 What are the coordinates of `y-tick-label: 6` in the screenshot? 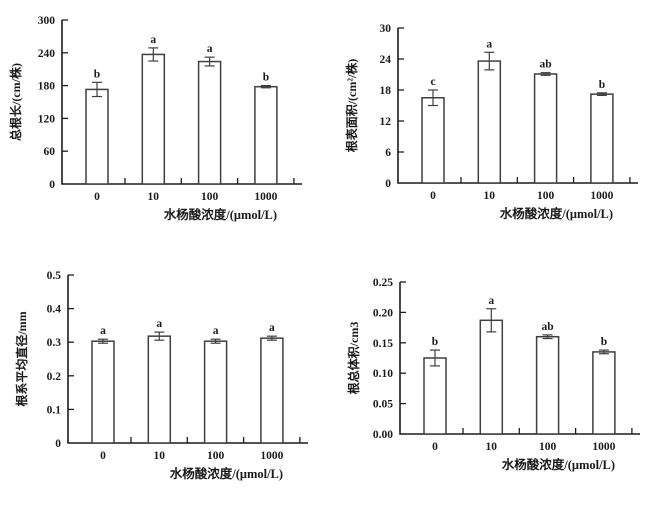 It's located at (388, 153).